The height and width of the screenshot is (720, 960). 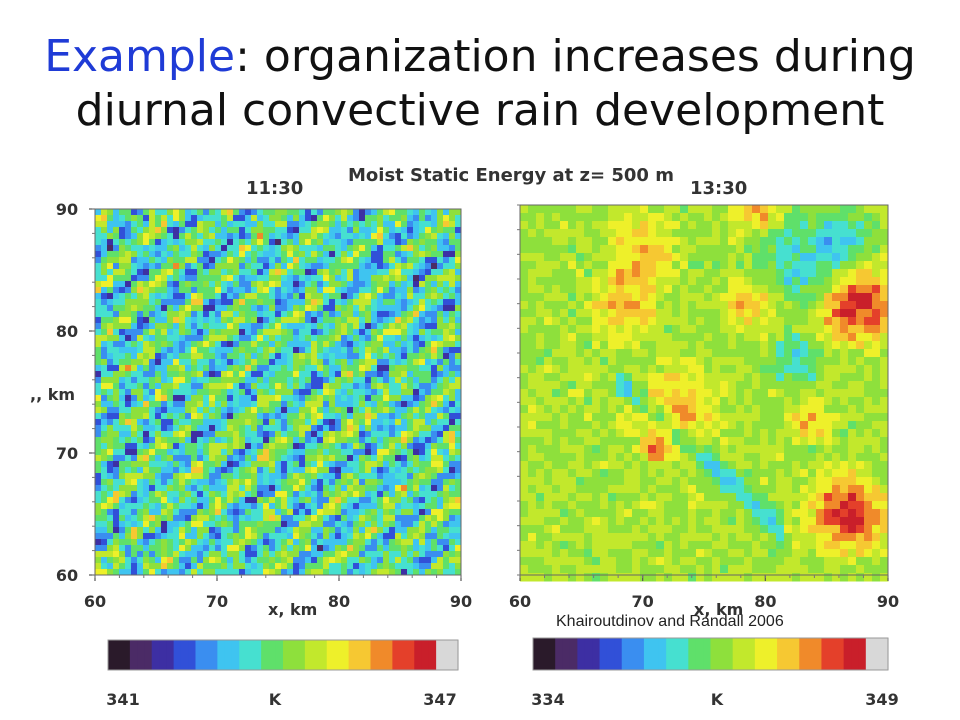 I want to click on right-time-label: 13:30, so click(x=719, y=188).